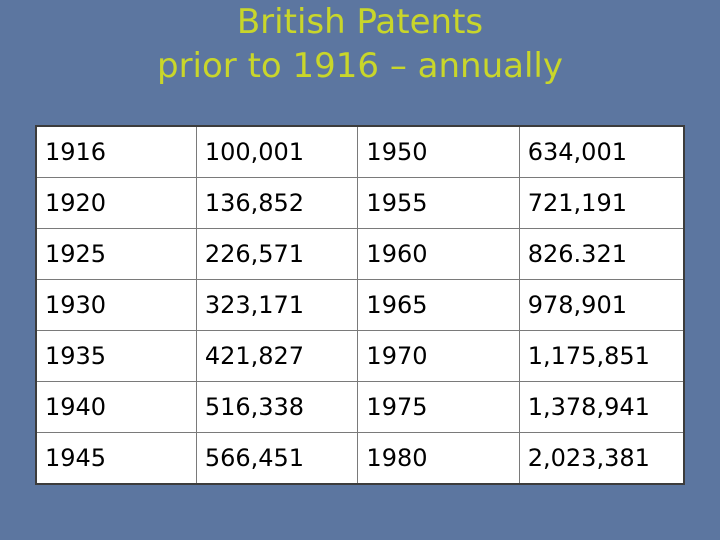 The image size is (720, 540). Describe the element at coordinates (116, 254) in the screenshot. I see `year-cell: 1925` at that location.